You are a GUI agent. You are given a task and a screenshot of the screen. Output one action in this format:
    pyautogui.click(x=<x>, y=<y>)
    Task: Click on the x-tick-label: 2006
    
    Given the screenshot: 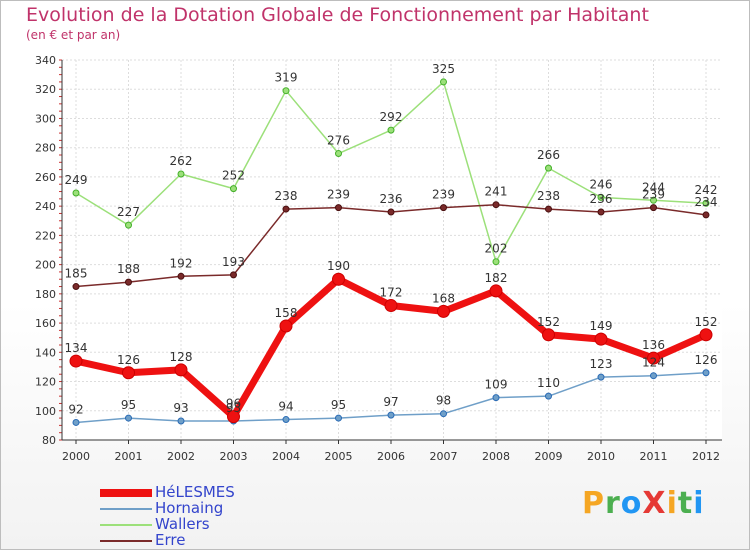 What is the action you would take?
    pyautogui.click(x=391, y=456)
    